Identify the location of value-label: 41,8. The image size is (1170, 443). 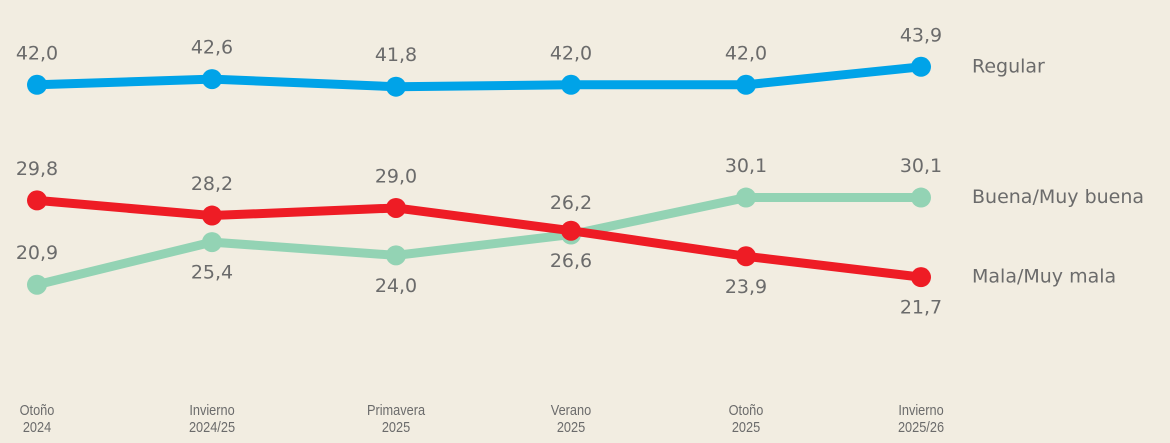
(396, 55).